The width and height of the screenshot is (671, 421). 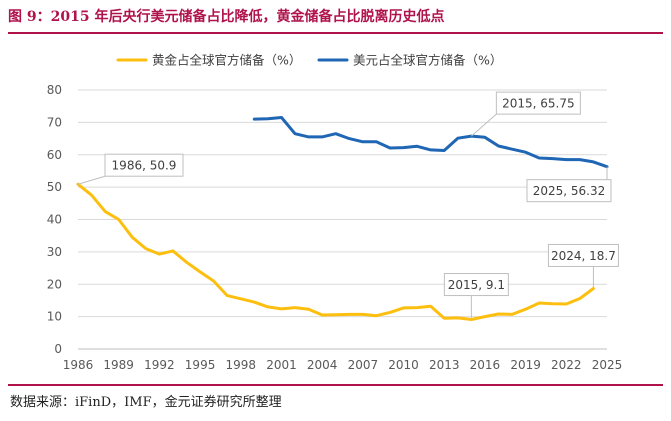 I want to click on annotation-label: 2015, 9.1, so click(x=476, y=285).